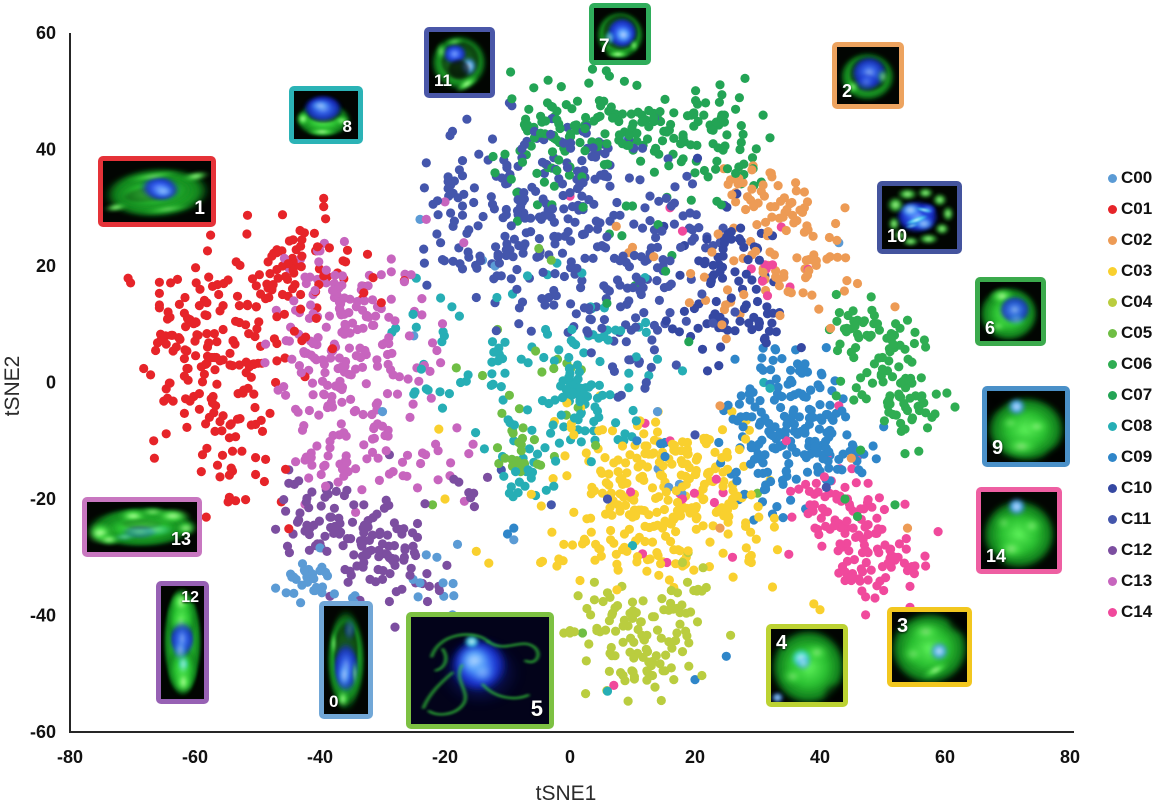 The height and width of the screenshot is (808, 1156). What do you see at coordinates (1137, 487) in the screenshot?
I see `legend-label: C10` at bounding box center [1137, 487].